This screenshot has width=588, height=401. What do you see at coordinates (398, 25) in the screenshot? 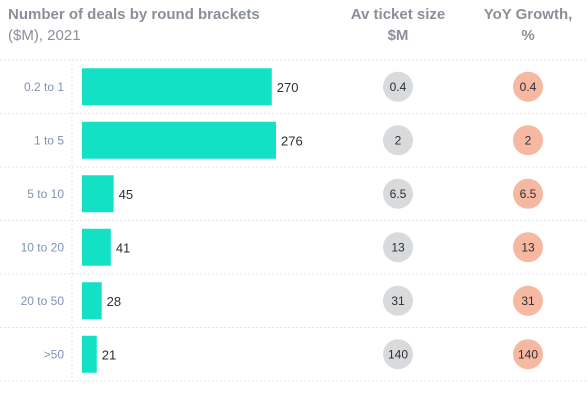
I see `ticket-size-header: Av ticket size $M` at bounding box center [398, 25].